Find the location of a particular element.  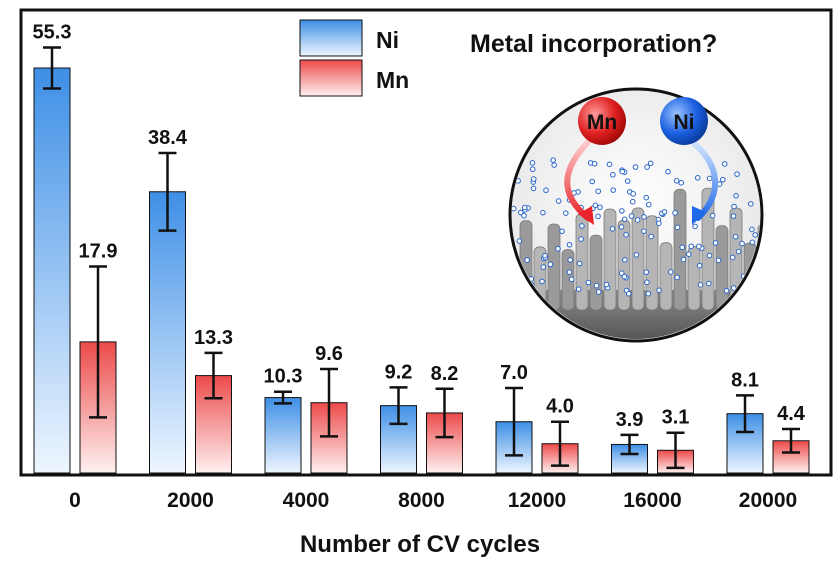

error-bar-mn-2000 is located at coordinates (213, 375).